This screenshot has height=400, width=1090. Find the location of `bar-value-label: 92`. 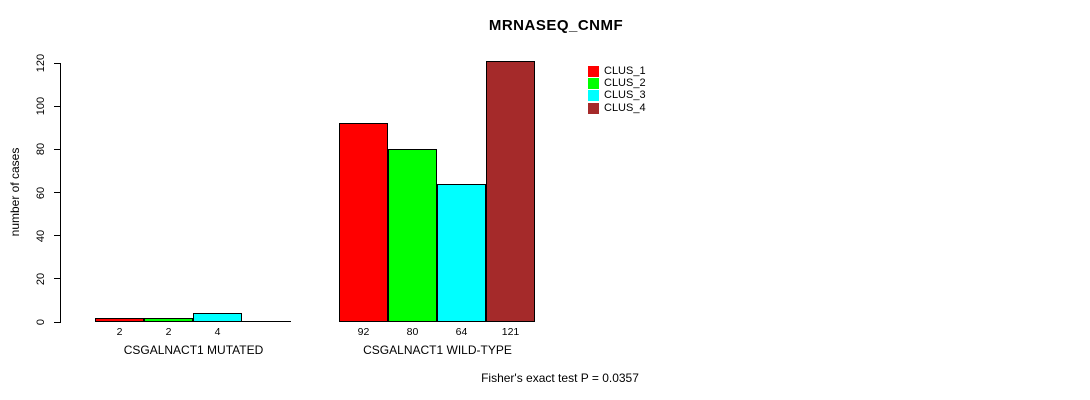

bar-value-label: 92 is located at coordinates (363, 332).